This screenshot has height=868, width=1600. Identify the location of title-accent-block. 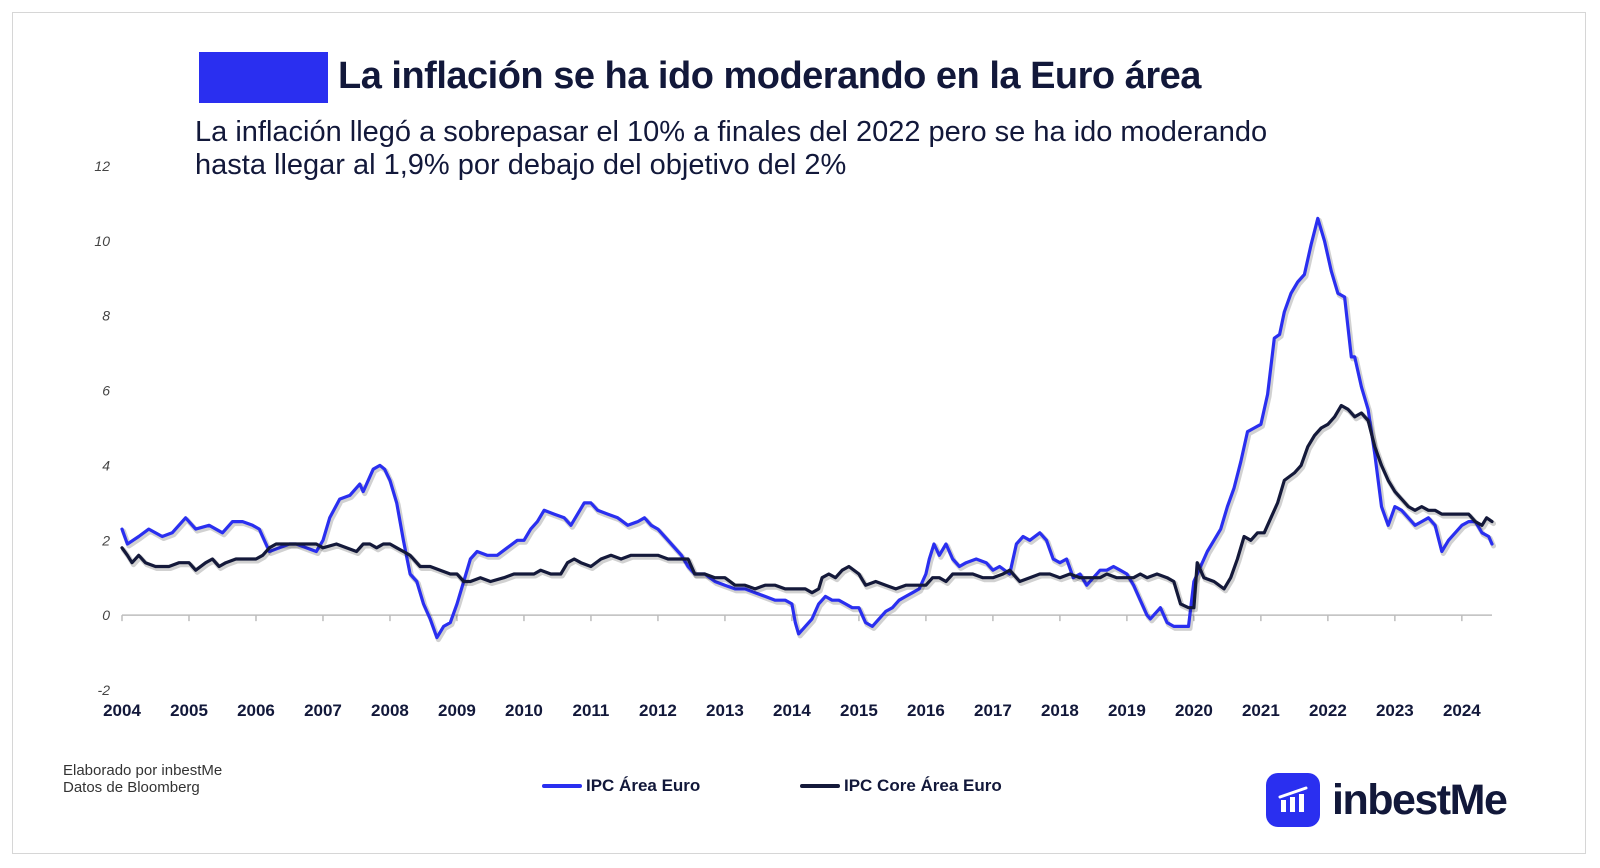
(263, 77).